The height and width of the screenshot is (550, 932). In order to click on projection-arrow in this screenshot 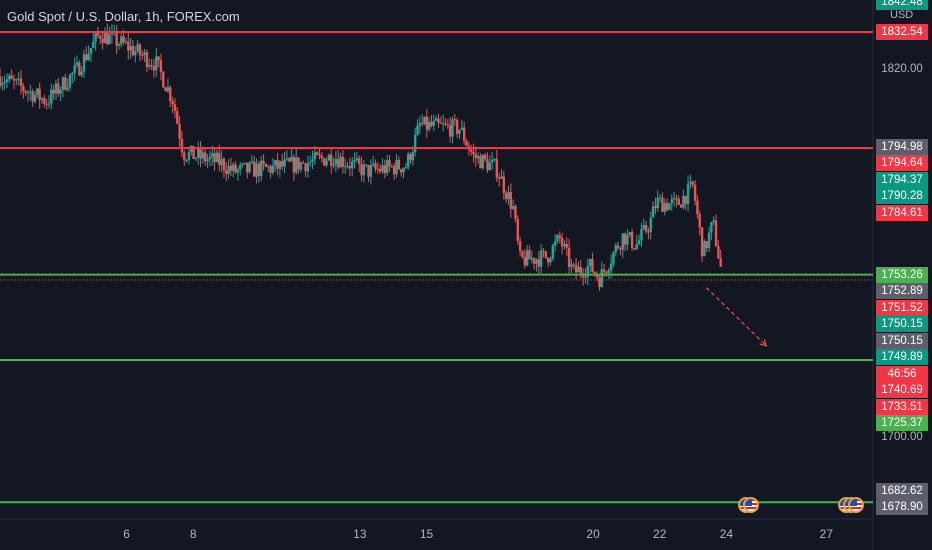, I will do `click(736, 317)`.